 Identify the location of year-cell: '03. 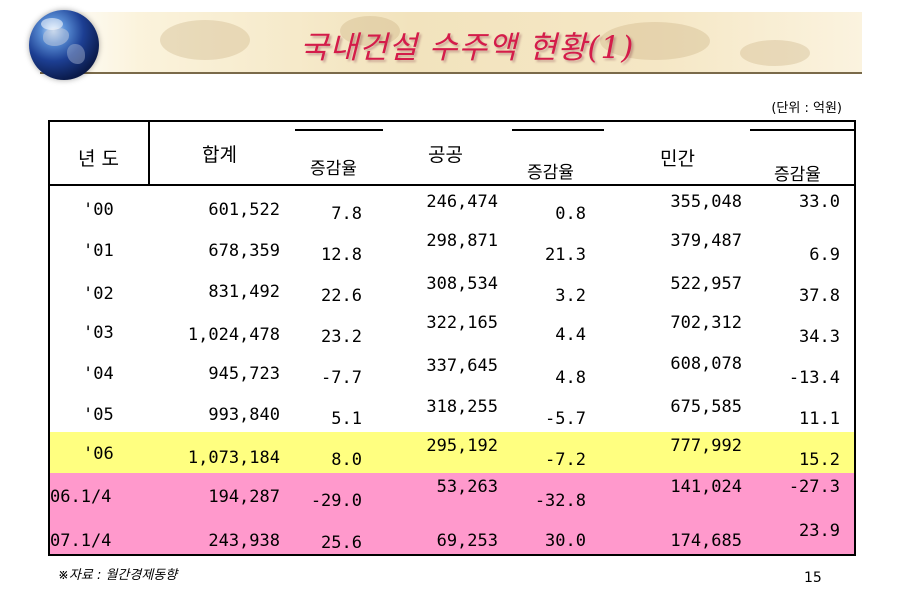
(98, 333).